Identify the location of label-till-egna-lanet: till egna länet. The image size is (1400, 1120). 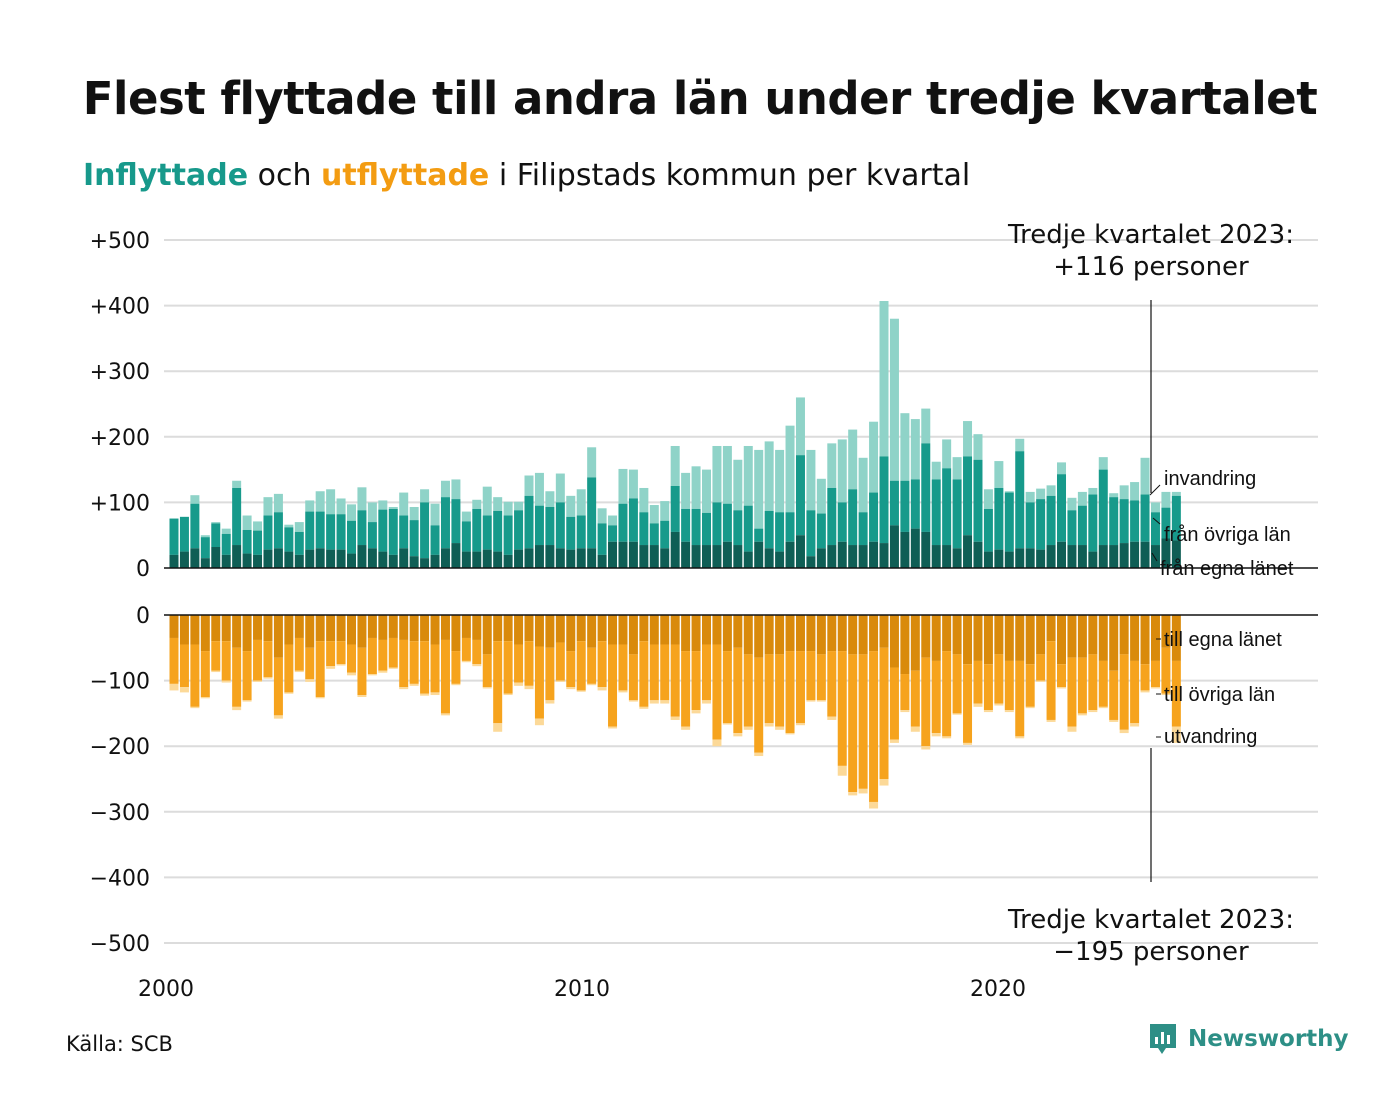
(1223, 640).